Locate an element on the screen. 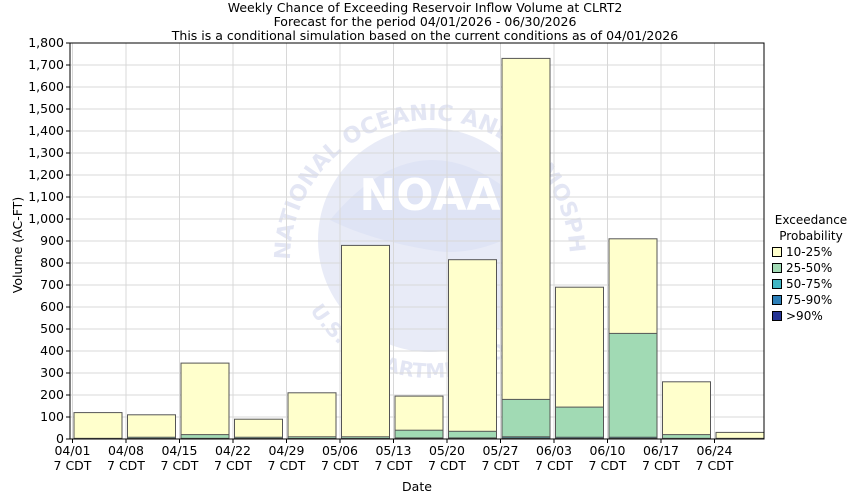  legend-label: 25-50% is located at coordinates (809, 268).